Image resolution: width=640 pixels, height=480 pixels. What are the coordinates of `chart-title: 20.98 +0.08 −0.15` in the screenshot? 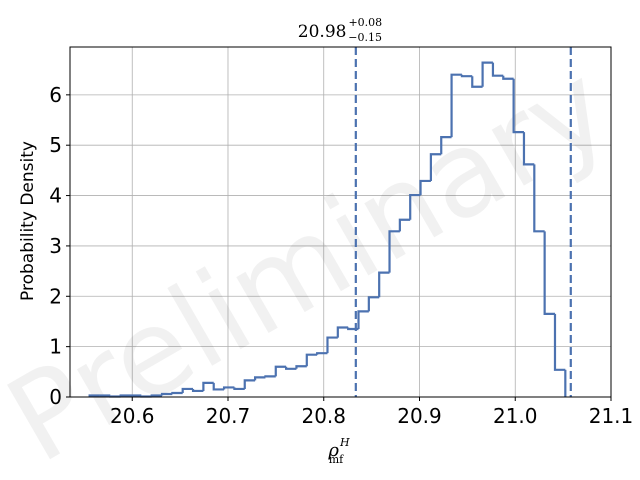 It's located at (340, 30).